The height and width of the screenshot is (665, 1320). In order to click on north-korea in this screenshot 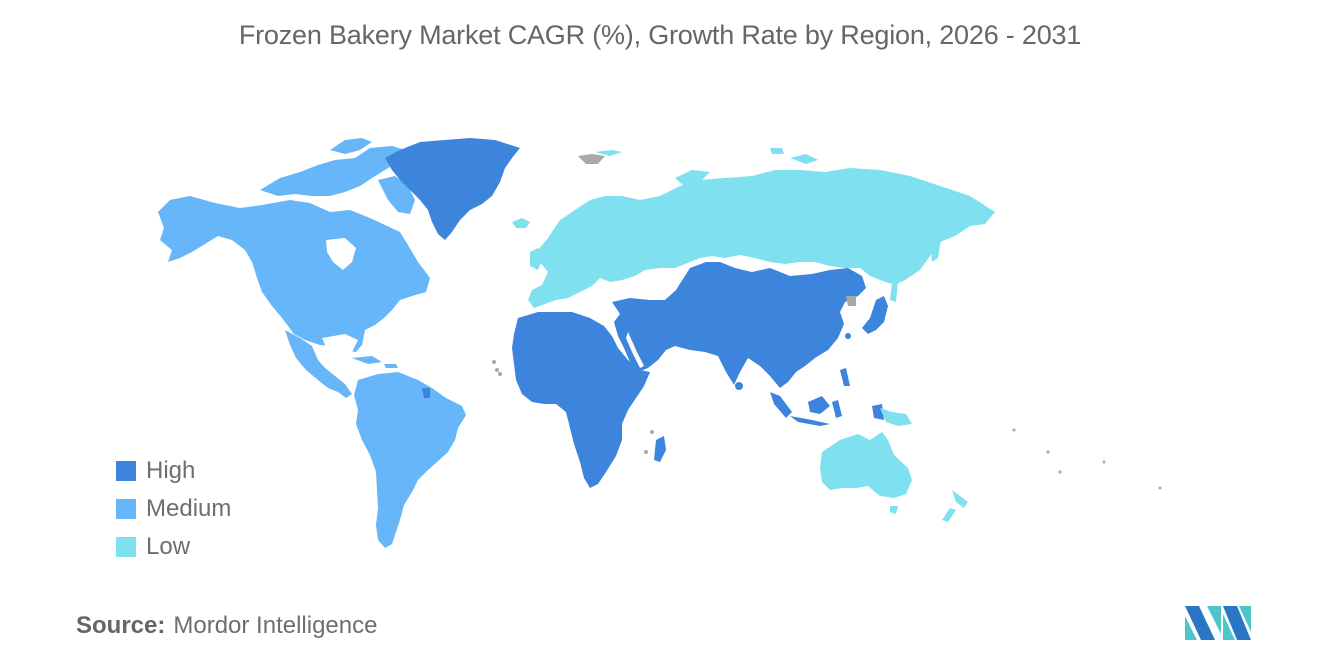, I will do `click(851, 301)`.